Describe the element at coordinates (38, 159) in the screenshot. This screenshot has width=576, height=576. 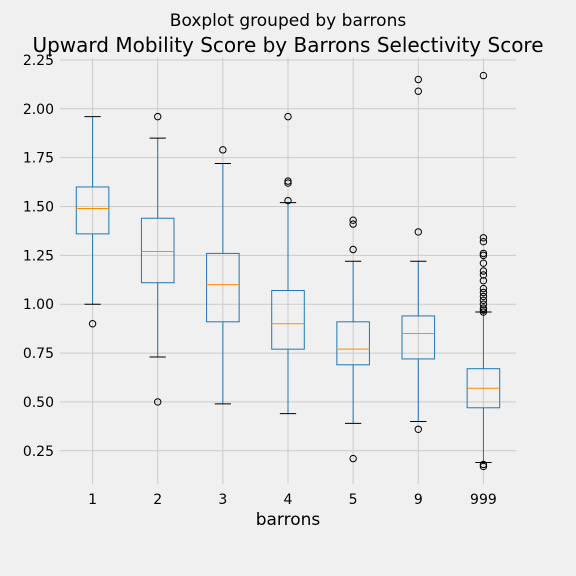
I see `y-tick-label: 1.75` at that location.